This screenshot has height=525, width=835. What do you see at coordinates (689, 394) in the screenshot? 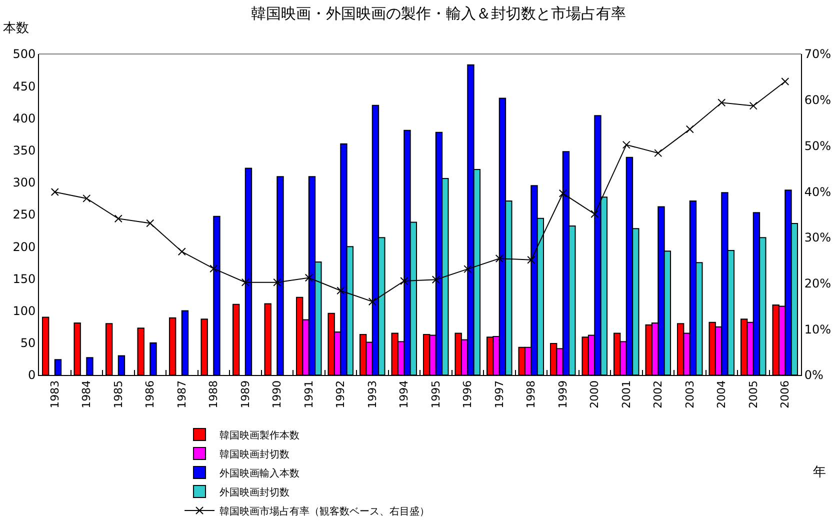
I see `x-tick-label: 2003` at bounding box center [689, 394].